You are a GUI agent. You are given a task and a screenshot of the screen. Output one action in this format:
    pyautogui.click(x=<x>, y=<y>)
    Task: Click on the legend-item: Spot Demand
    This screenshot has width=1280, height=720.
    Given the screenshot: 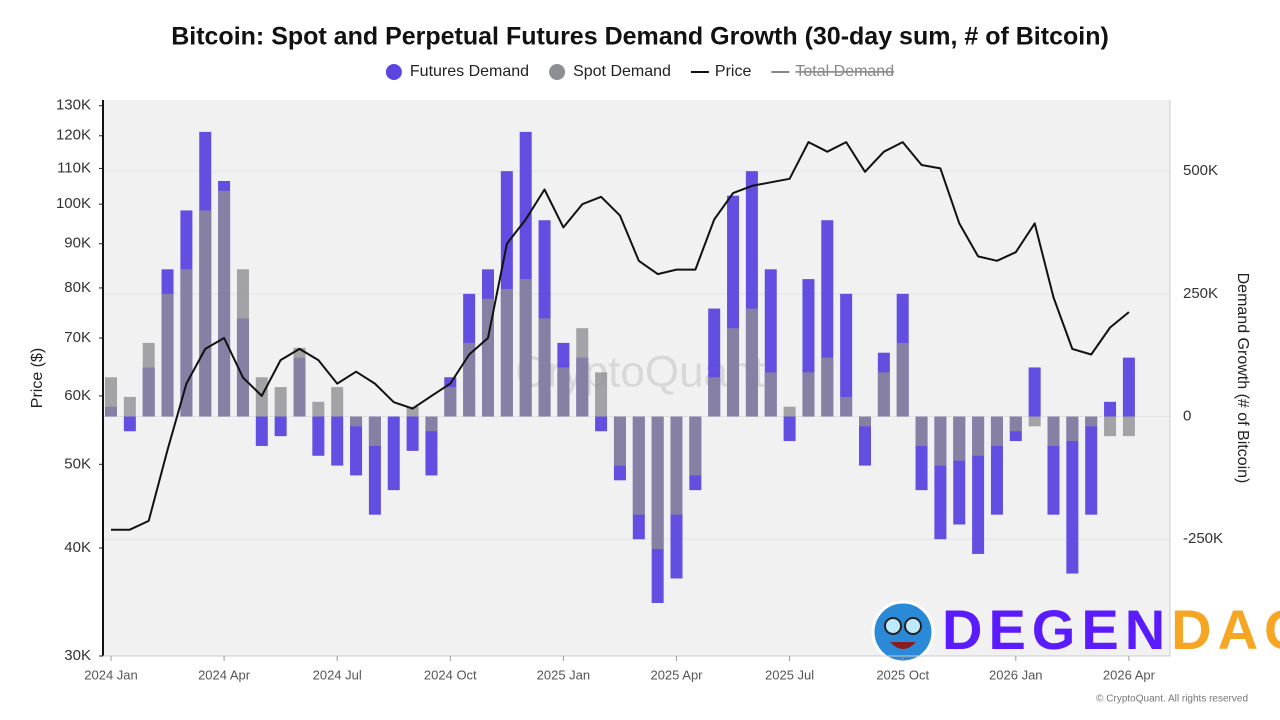 What is the action you would take?
    pyautogui.click(x=610, y=71)
    